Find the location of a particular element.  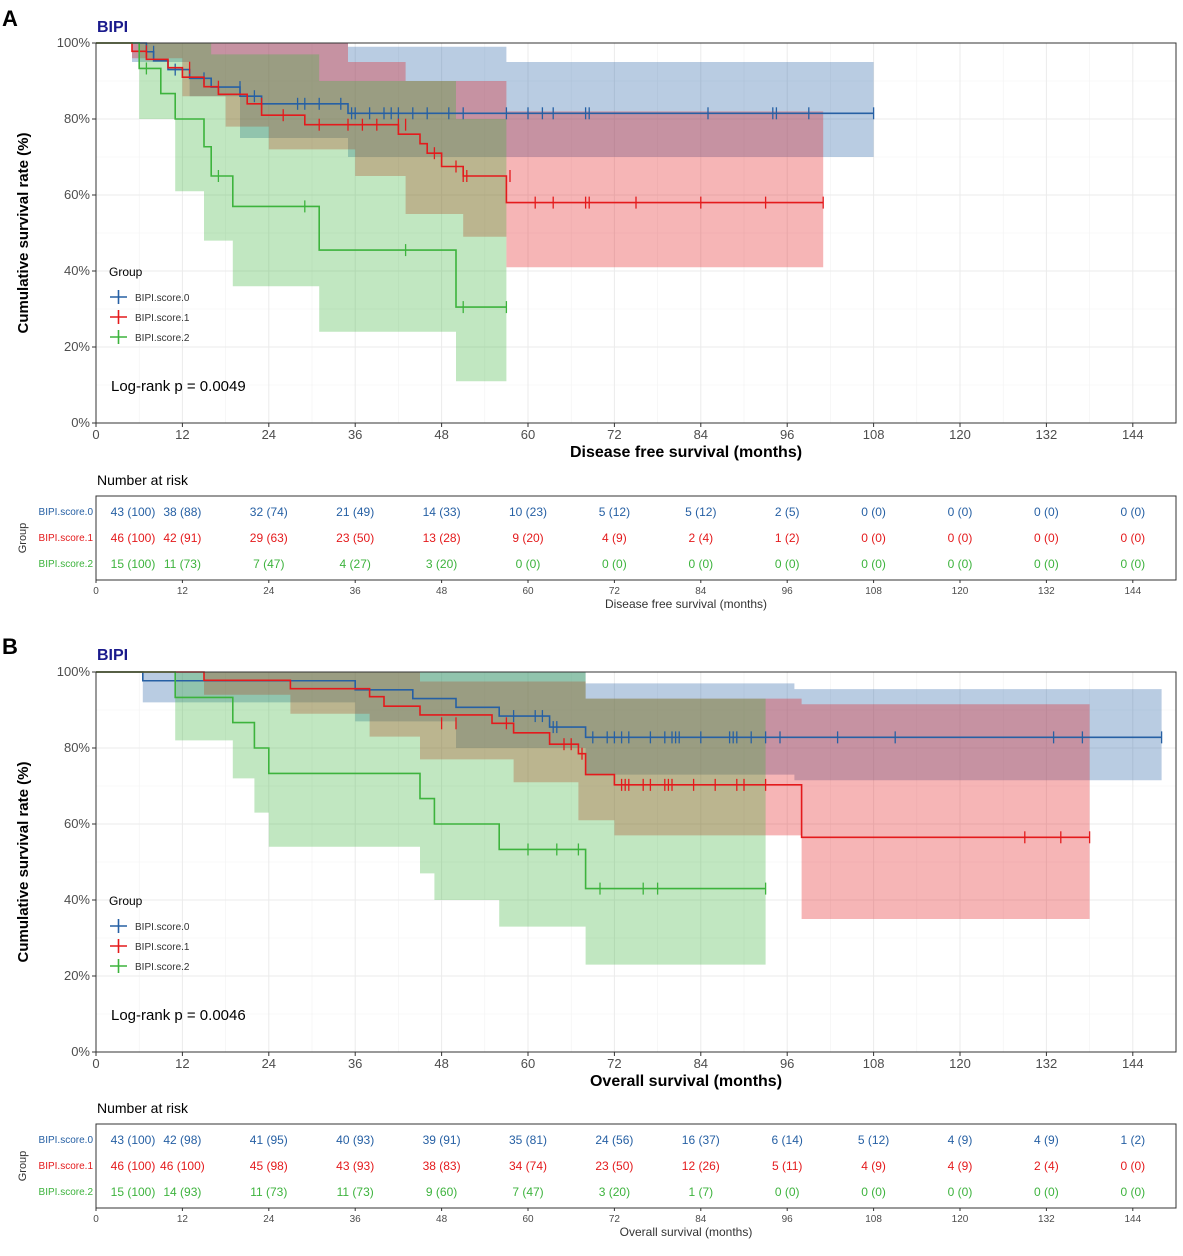

risk-table-ylabel: Group is located at coordinates (23, 538).